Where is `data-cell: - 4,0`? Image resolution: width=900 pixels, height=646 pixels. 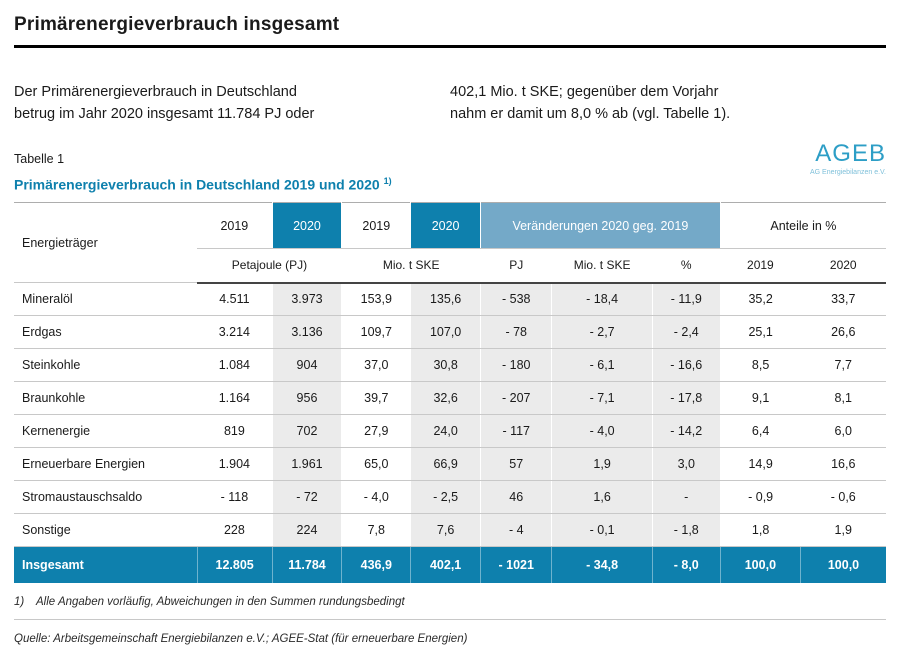 data-cell: - 4,0 is located at coordinates (376, 497).